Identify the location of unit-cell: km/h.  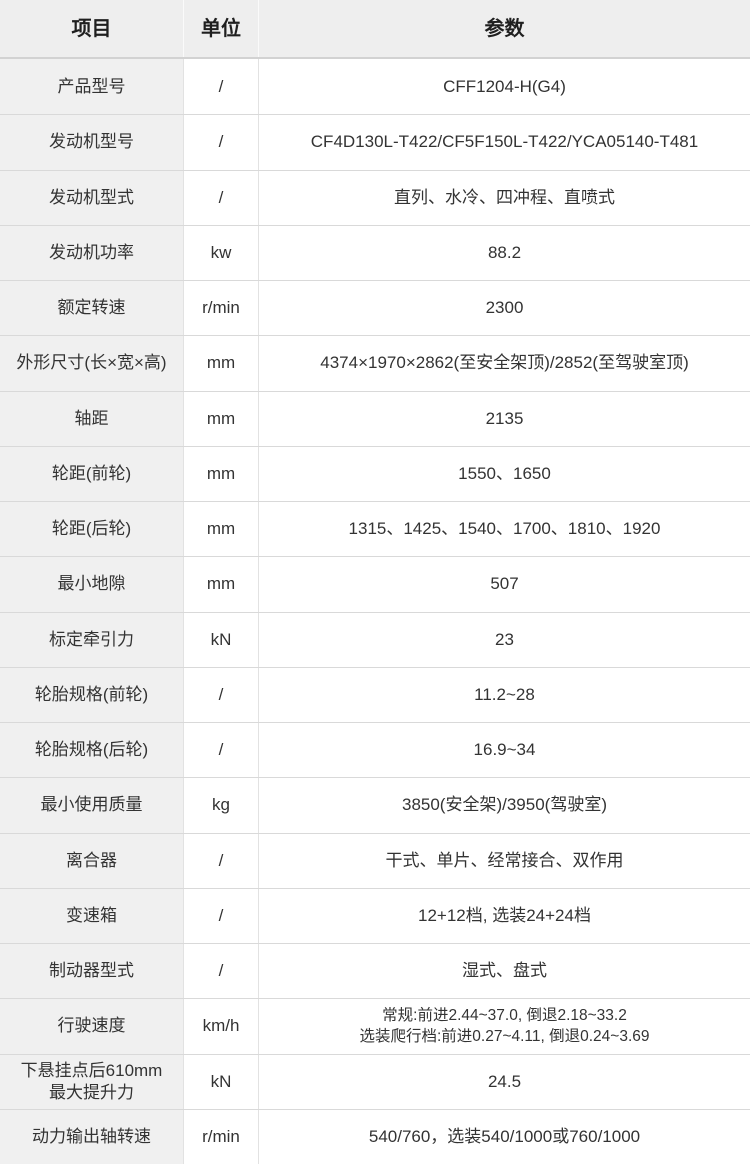
(220, 1026).